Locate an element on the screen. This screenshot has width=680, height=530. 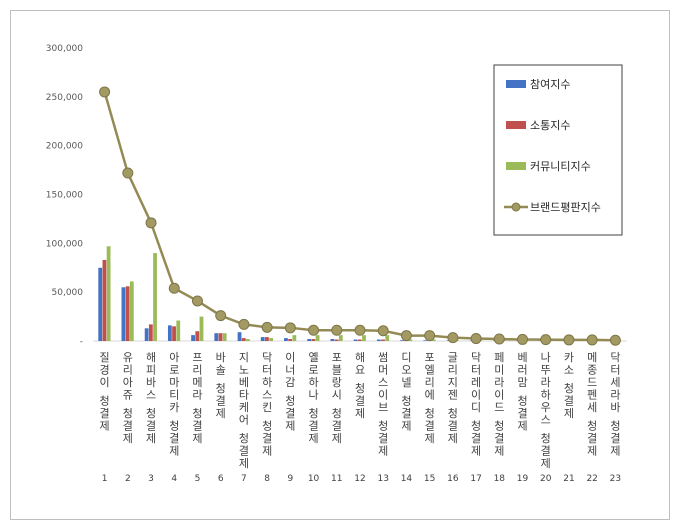
rank-number: 1 is located at coordinates (105, 479).